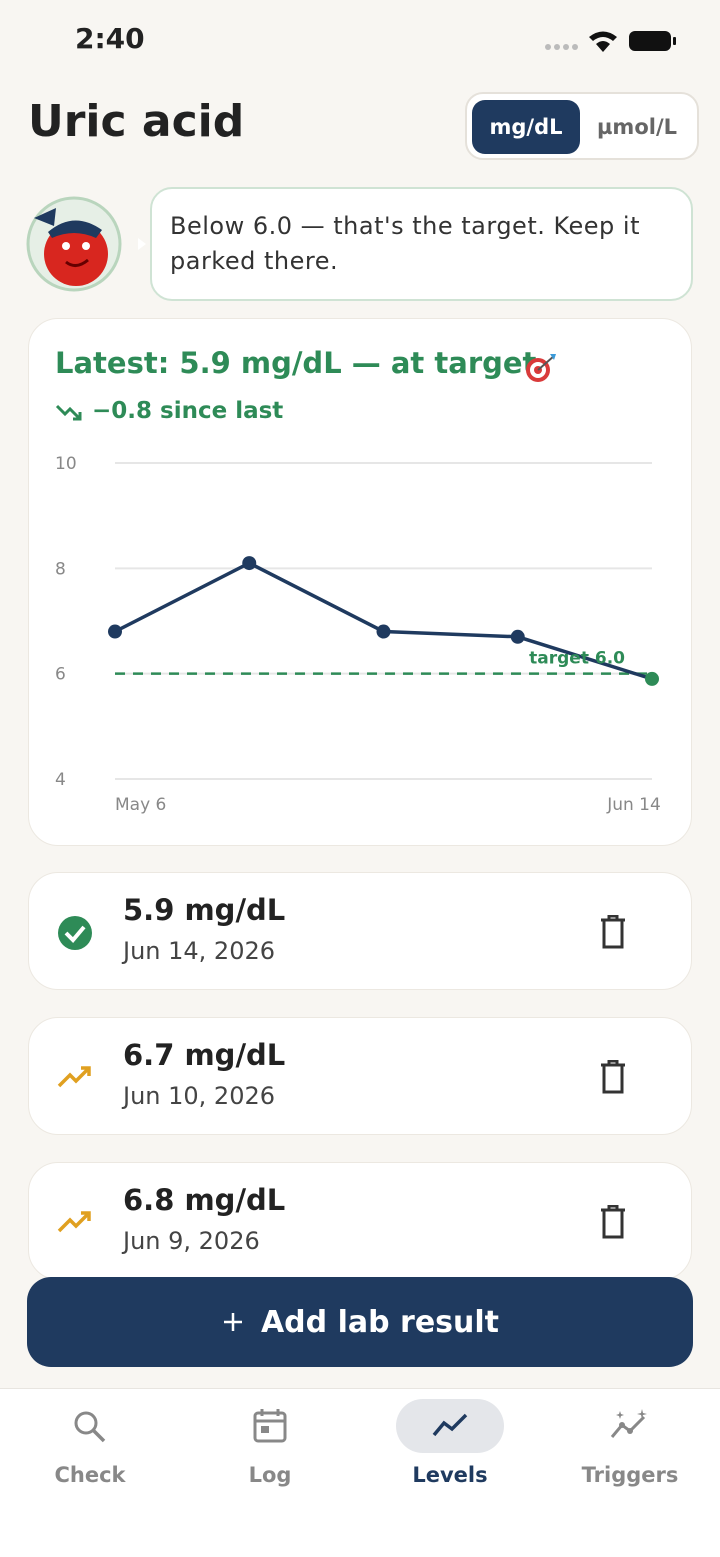  I want to click on unit-option: mg/dL, so click(526, 127).